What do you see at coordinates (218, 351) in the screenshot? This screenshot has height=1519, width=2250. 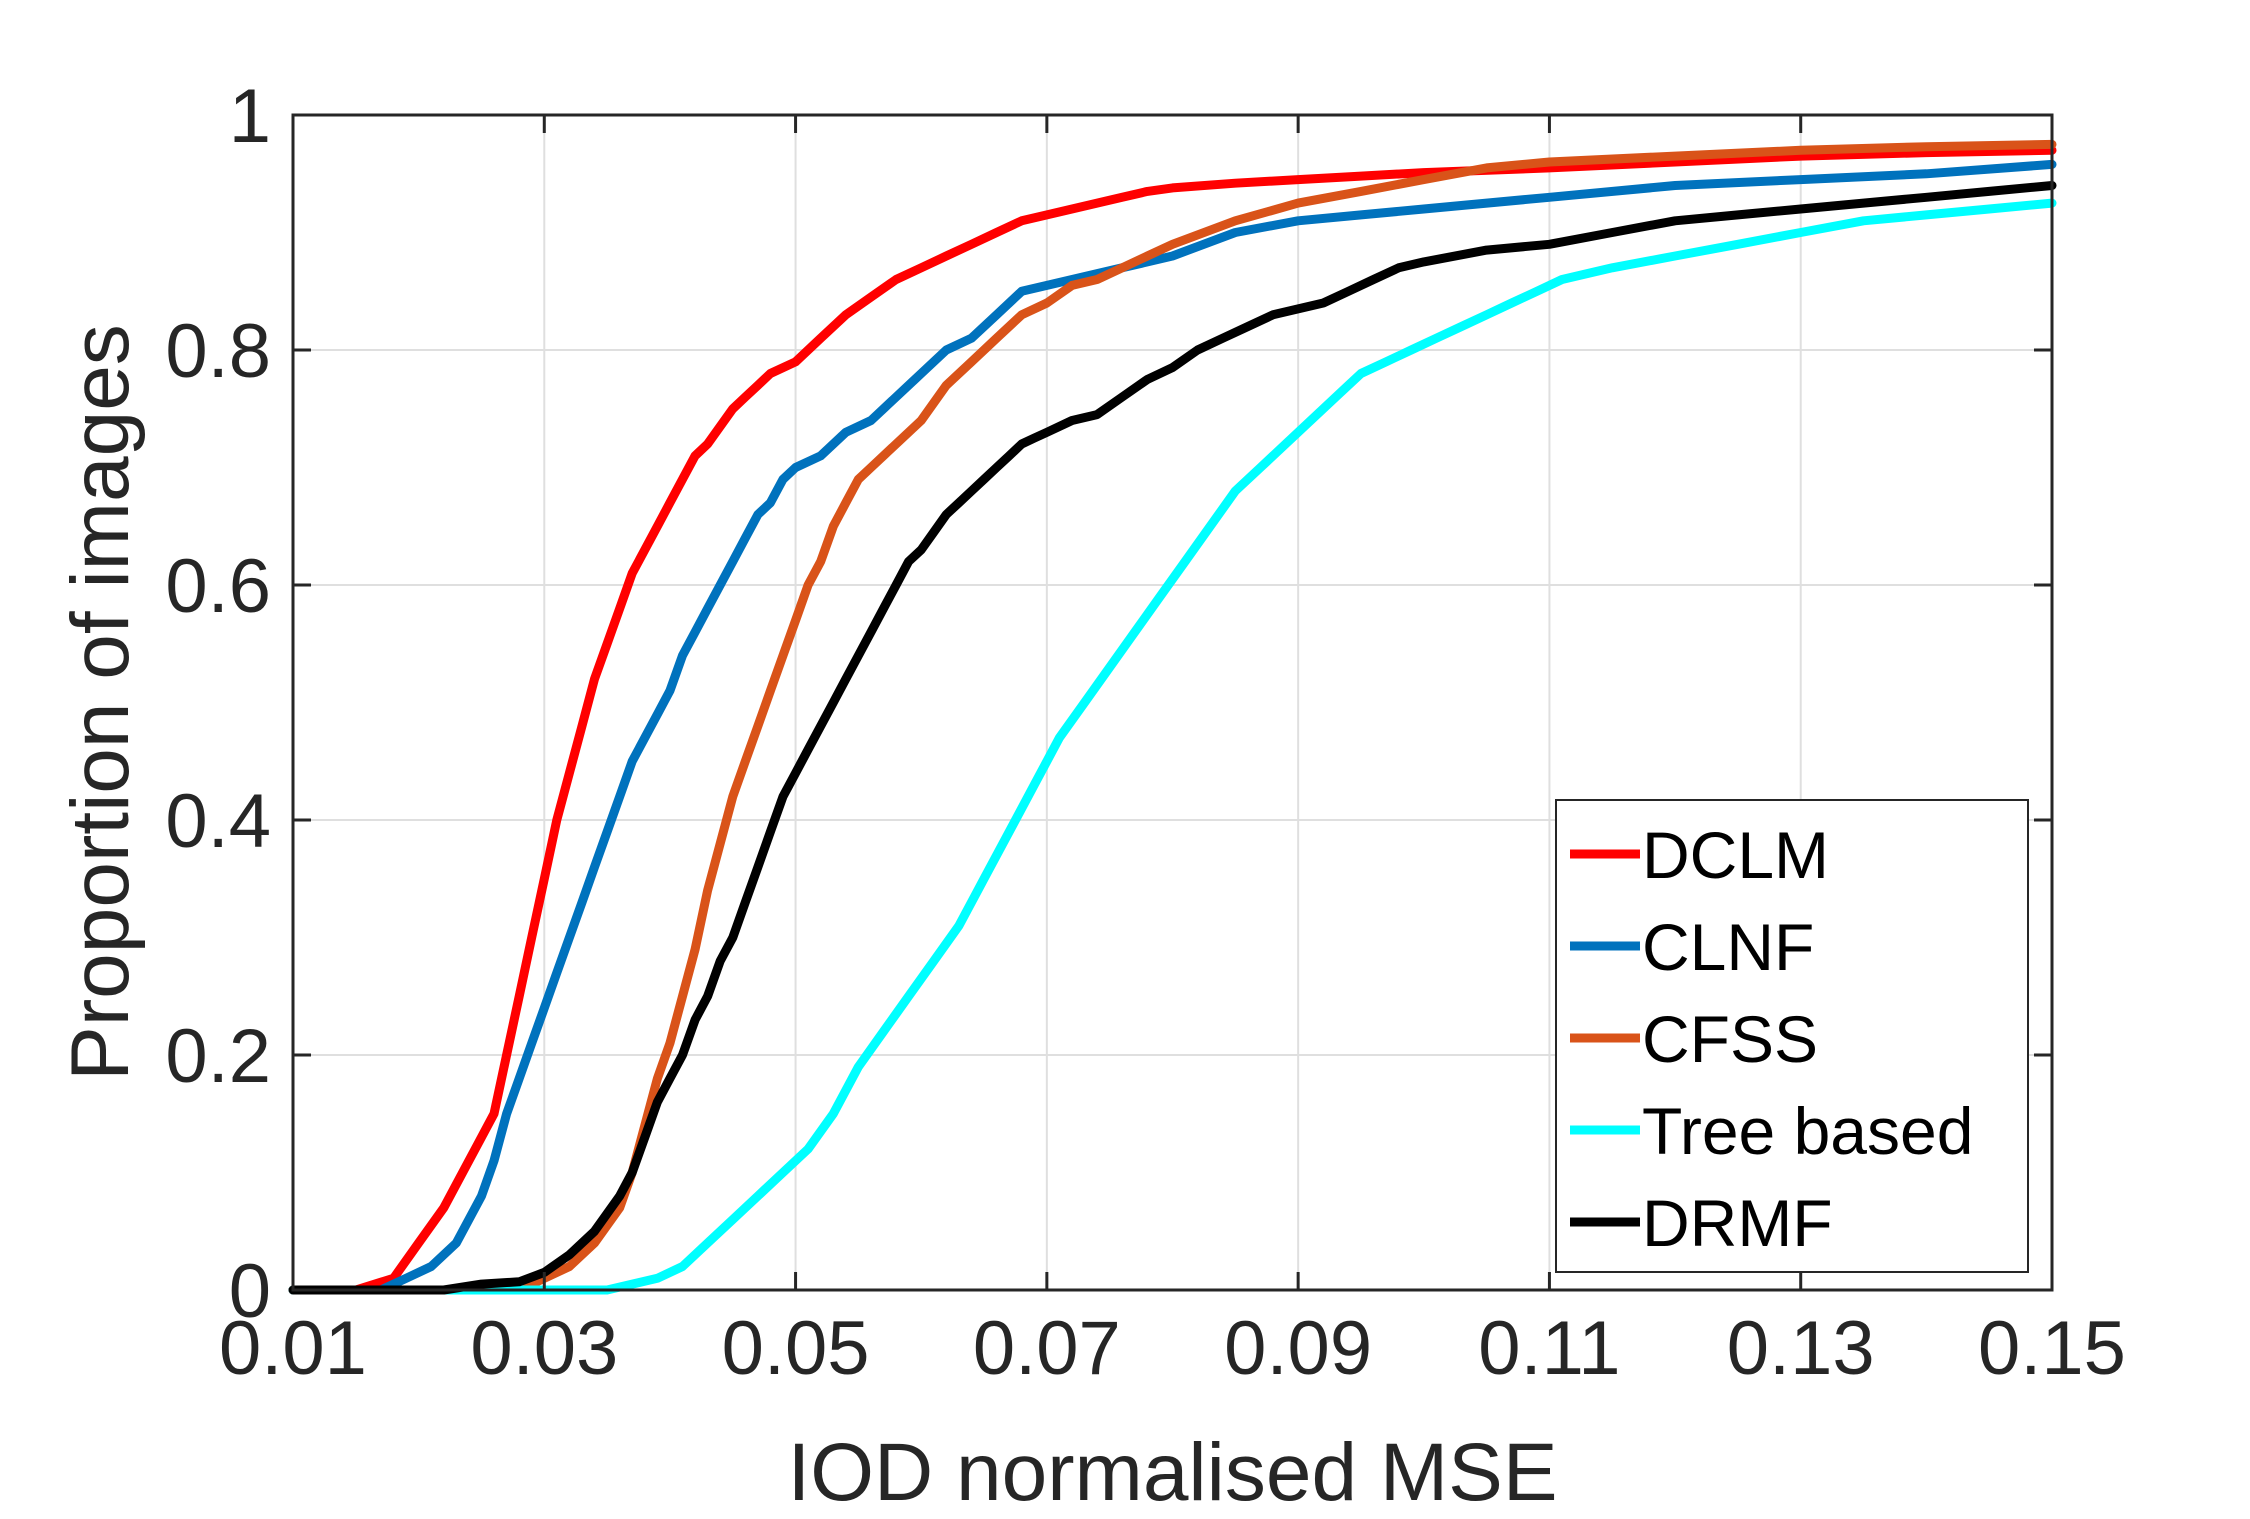 I see `y-tick-label: 0.8` at bounding box center [218, 351].